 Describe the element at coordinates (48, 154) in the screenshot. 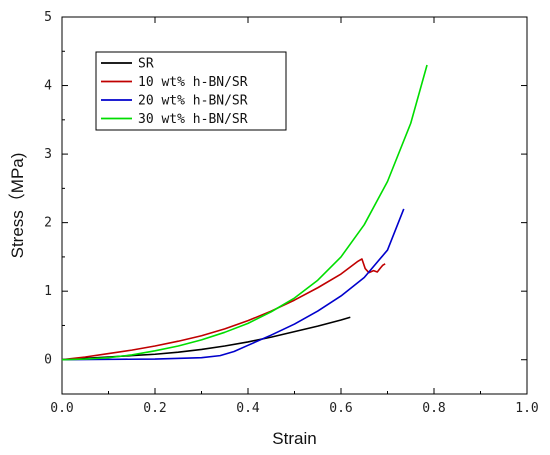

I see `y-tick-label: 3` at that location.